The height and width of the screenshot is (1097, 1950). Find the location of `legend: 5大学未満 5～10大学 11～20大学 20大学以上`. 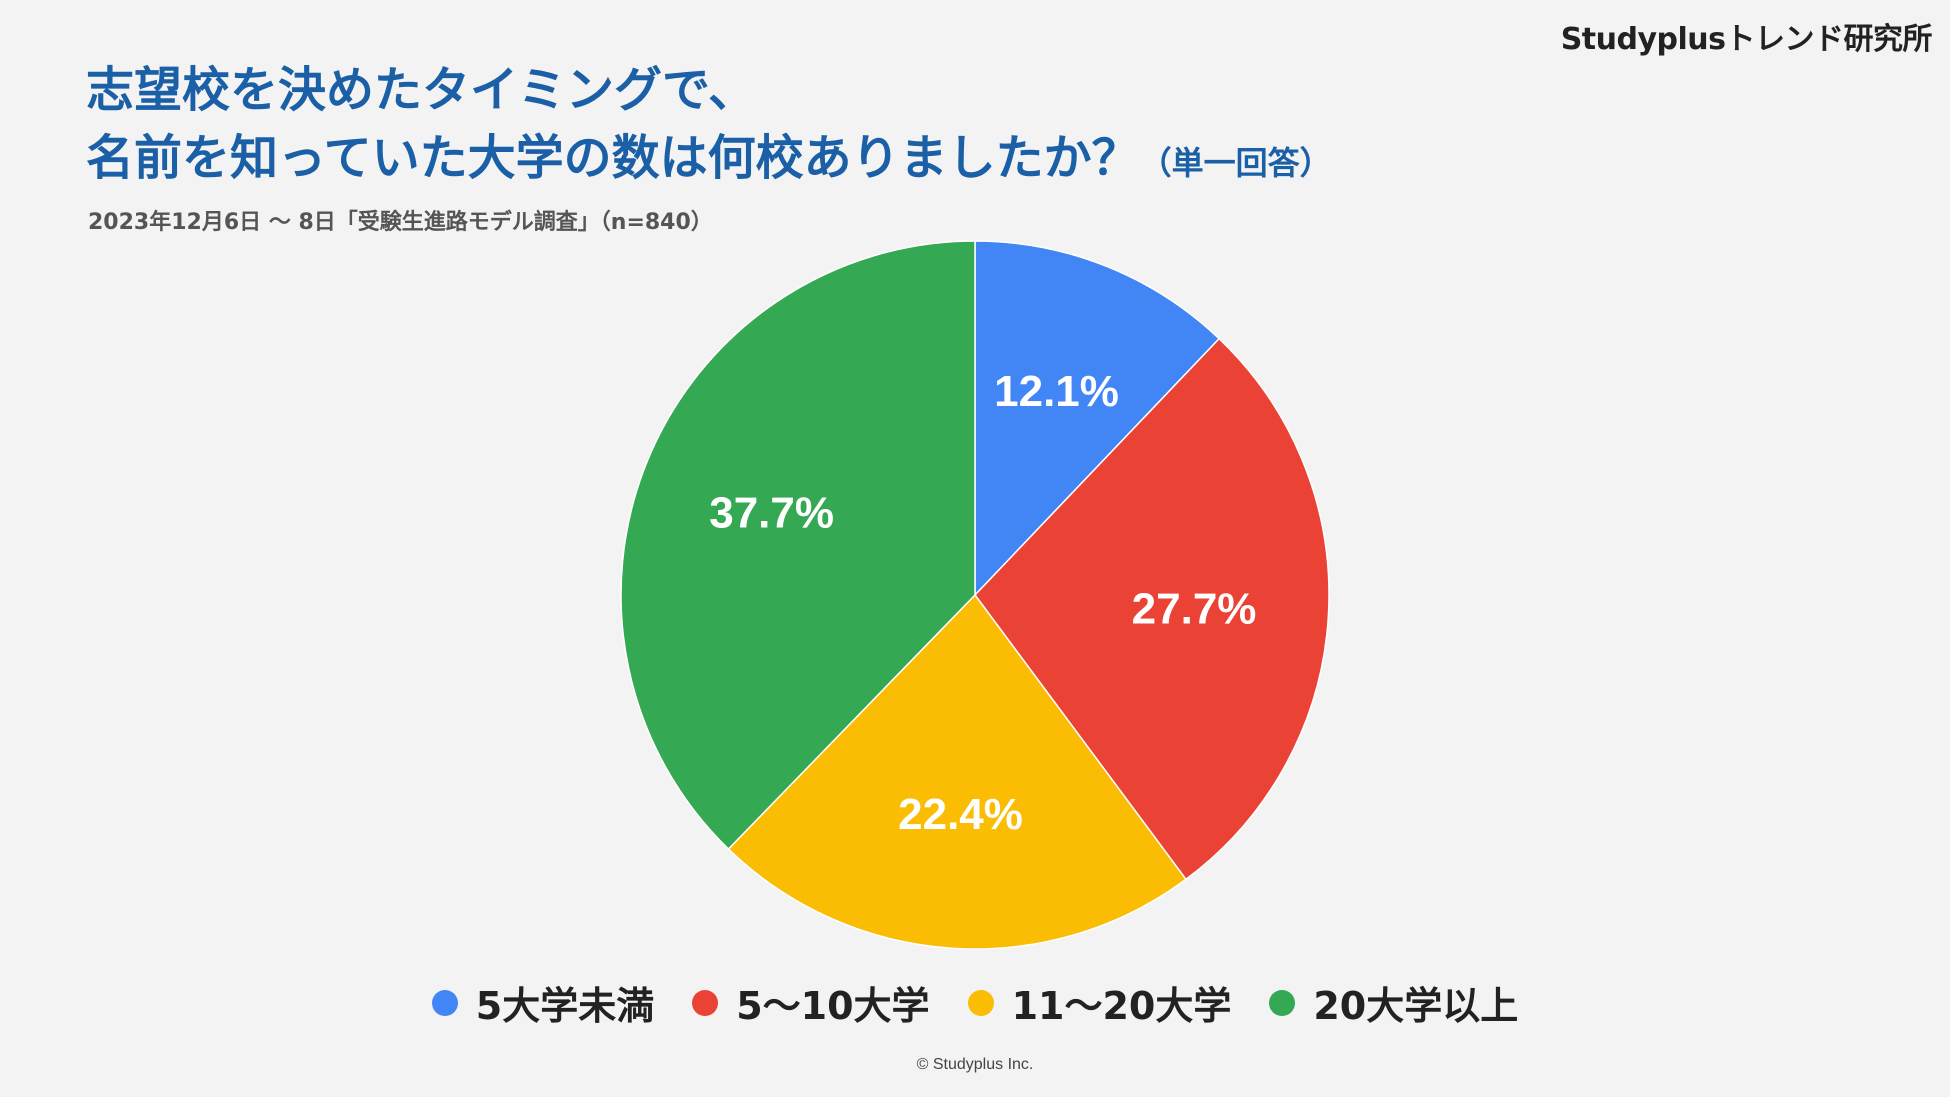

legend: 5大学未満 5～10大学 11～20大学 20大学以上 is located at coordinates (975, 1002).